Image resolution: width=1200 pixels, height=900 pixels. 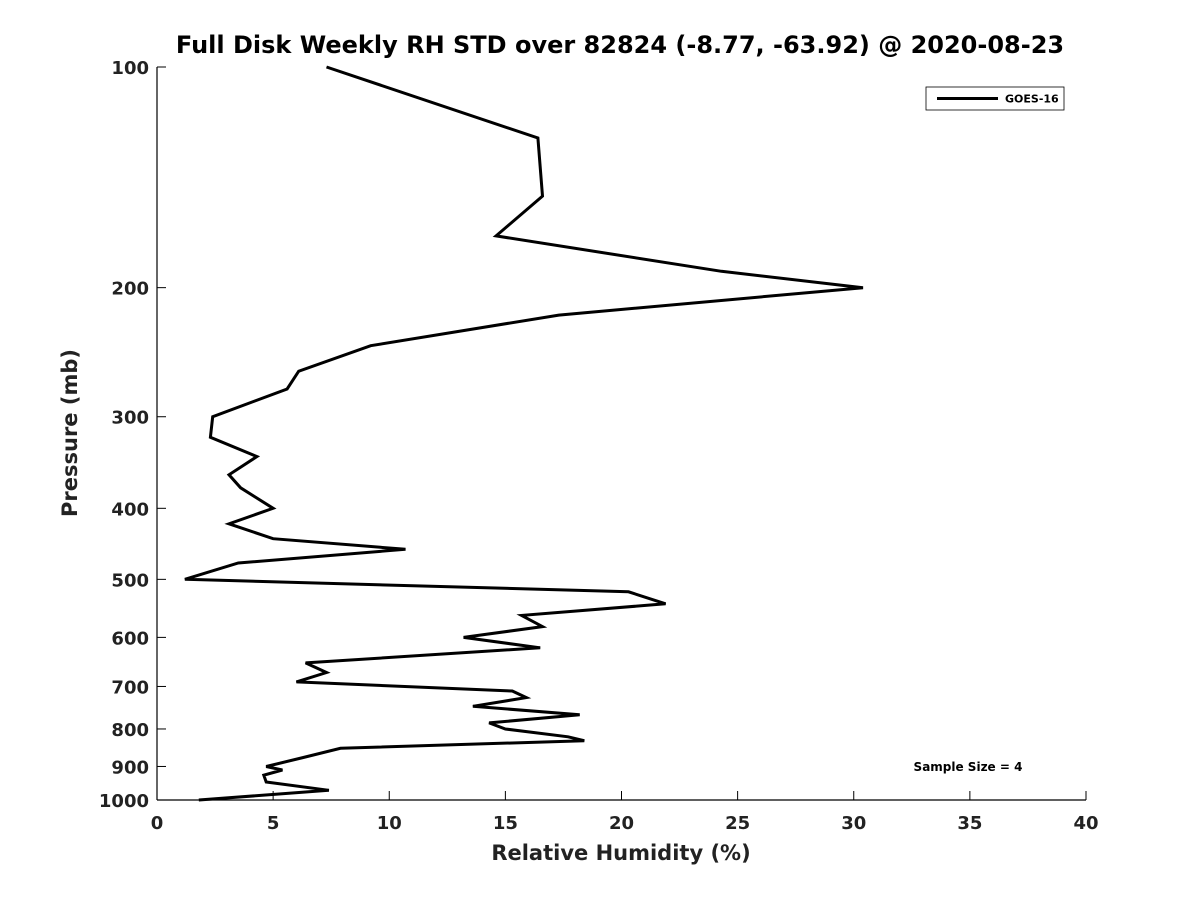 I want to click on x-tick-label: 10, so click(x=389, y=823).